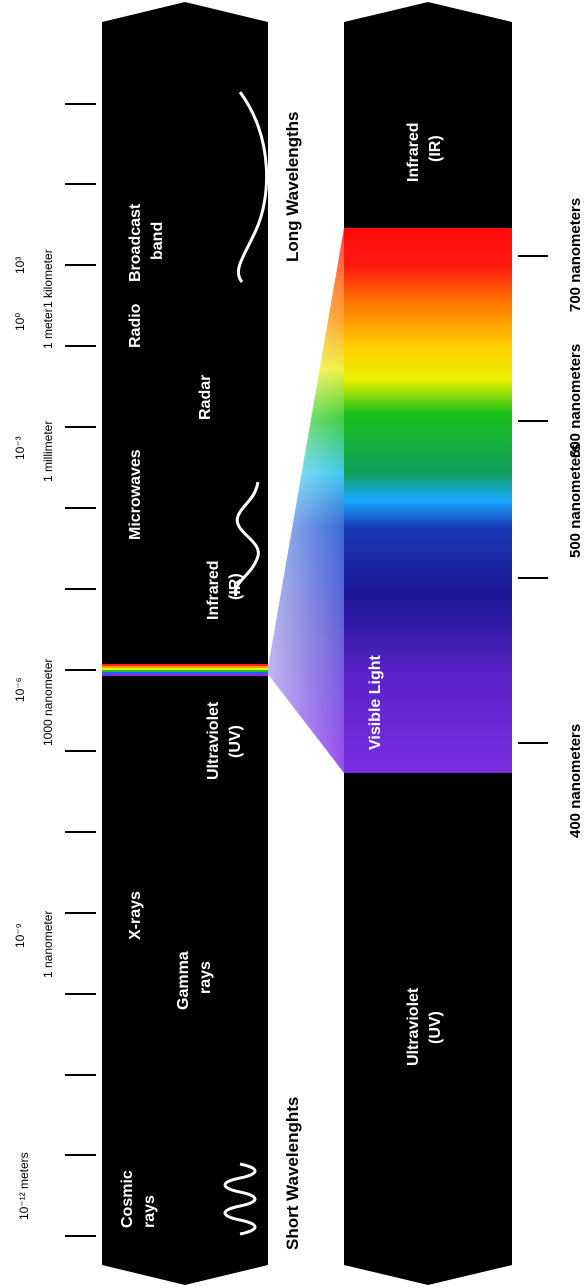  I want to click on scale-label-unit: 1 millimeter, so click(48, 451).